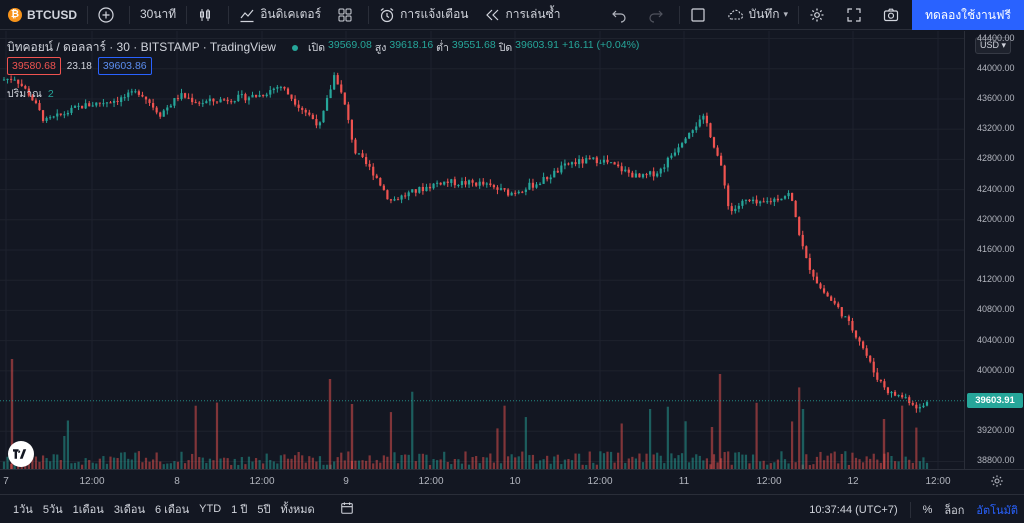  Describe the element at coordinates (997, 481) in the screenshot. I see `gear-icon` at that location.